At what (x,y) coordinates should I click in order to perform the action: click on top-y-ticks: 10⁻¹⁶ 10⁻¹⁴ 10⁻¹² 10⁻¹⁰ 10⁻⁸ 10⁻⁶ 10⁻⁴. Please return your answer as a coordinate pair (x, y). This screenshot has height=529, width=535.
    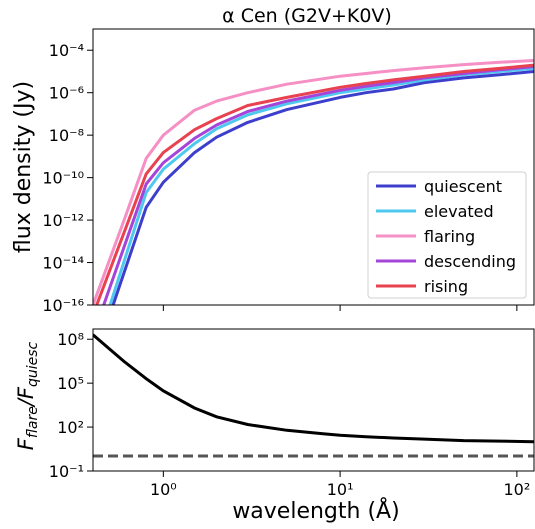
    Looking at the image, I should click on (67, 178).